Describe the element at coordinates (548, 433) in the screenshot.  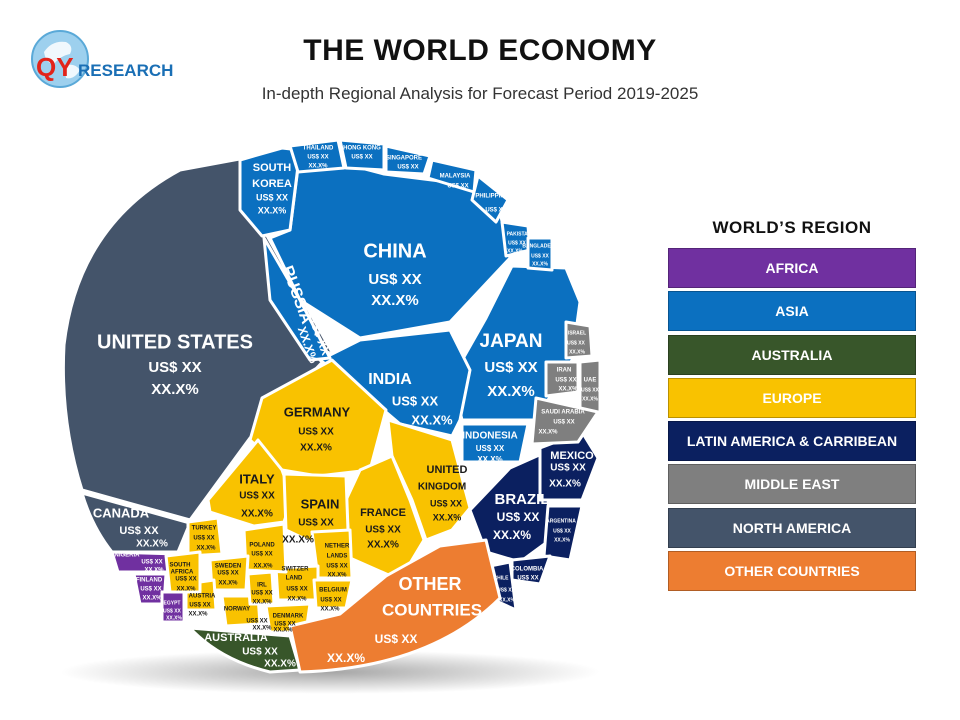
I see `label-saudi-arabia-pct: XX.X%` at that location.